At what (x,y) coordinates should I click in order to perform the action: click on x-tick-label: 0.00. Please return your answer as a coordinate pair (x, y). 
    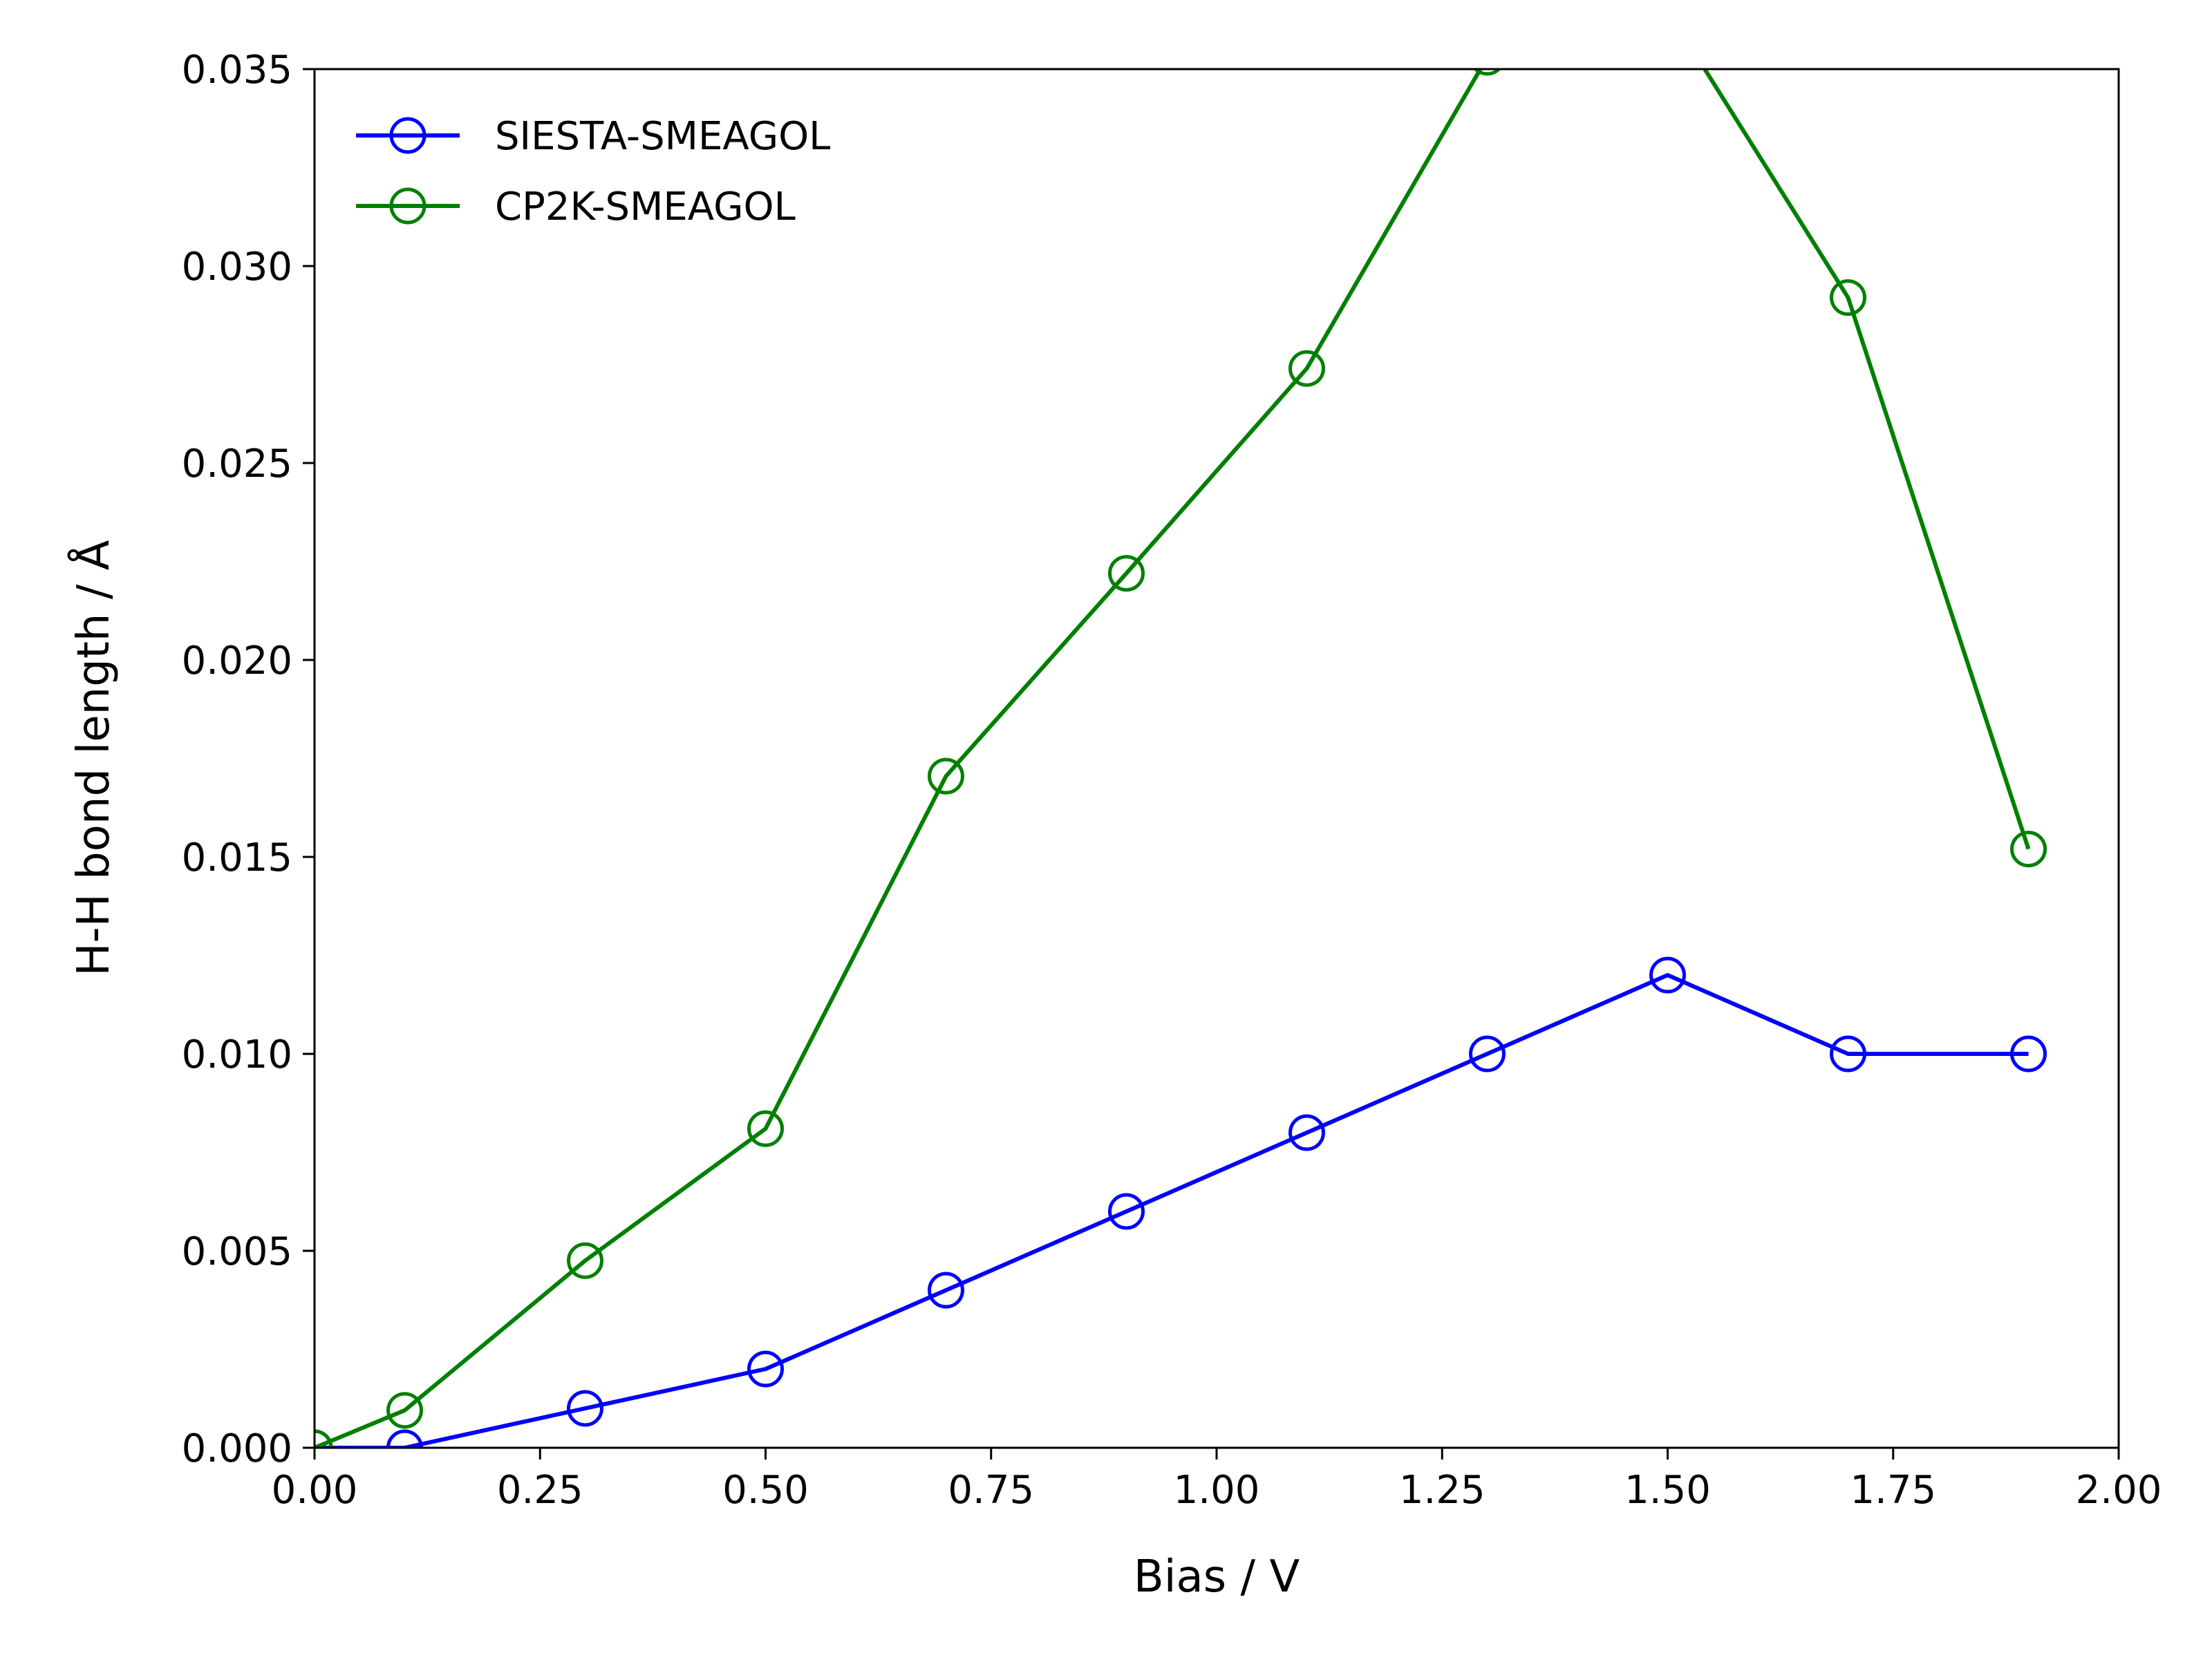
    Looking at the image, I should click on (315, 1490).